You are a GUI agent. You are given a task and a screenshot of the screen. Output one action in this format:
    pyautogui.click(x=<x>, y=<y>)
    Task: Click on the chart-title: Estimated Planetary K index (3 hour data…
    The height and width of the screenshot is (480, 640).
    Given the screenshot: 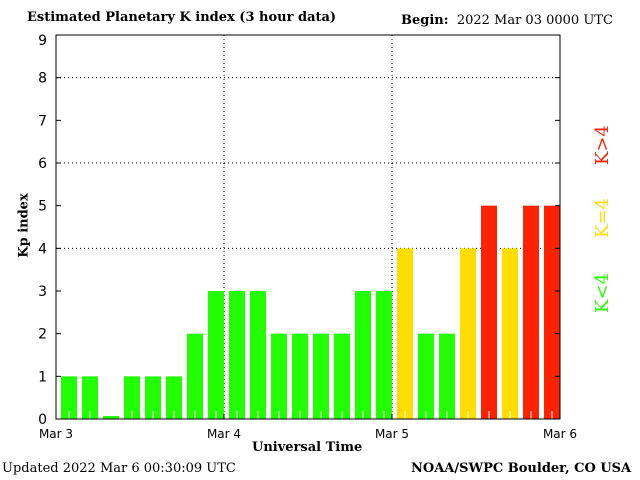 What is the action you would take?
    pyautogui.click(x=182, y=17)
    